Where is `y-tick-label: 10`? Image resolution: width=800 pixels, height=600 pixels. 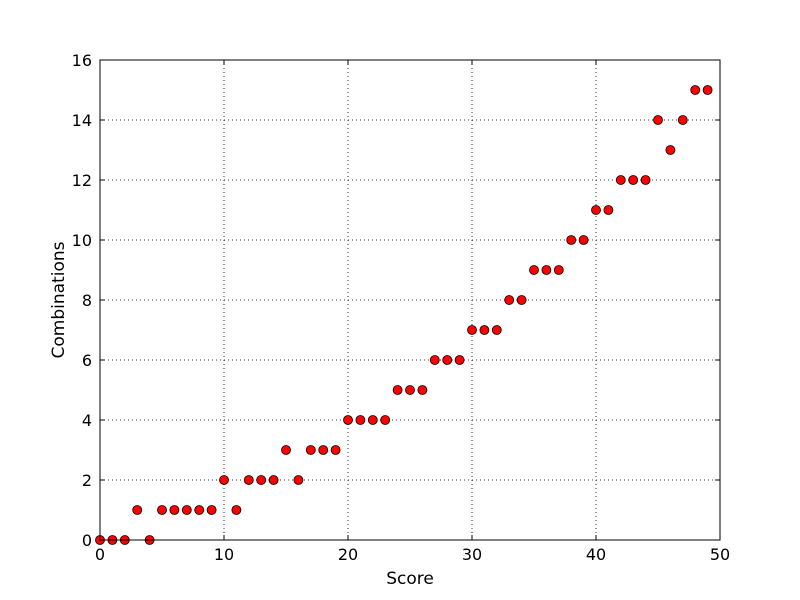
y-tick-label: 10 is located at coordinates (82, 240).